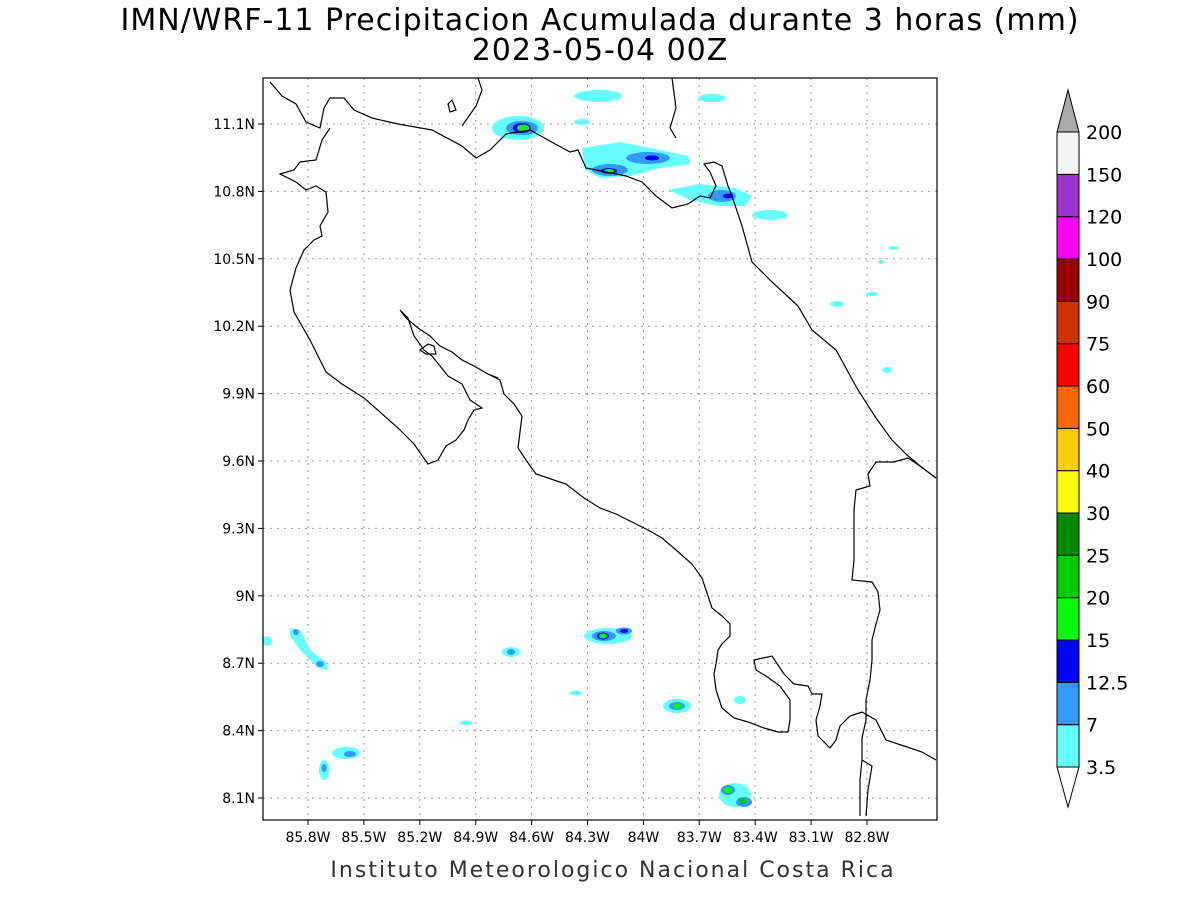 Image resolution: width=1200 pixels, height=900 pixels. I want to click on y-tick-label: 10.2N, so click(234, 327).